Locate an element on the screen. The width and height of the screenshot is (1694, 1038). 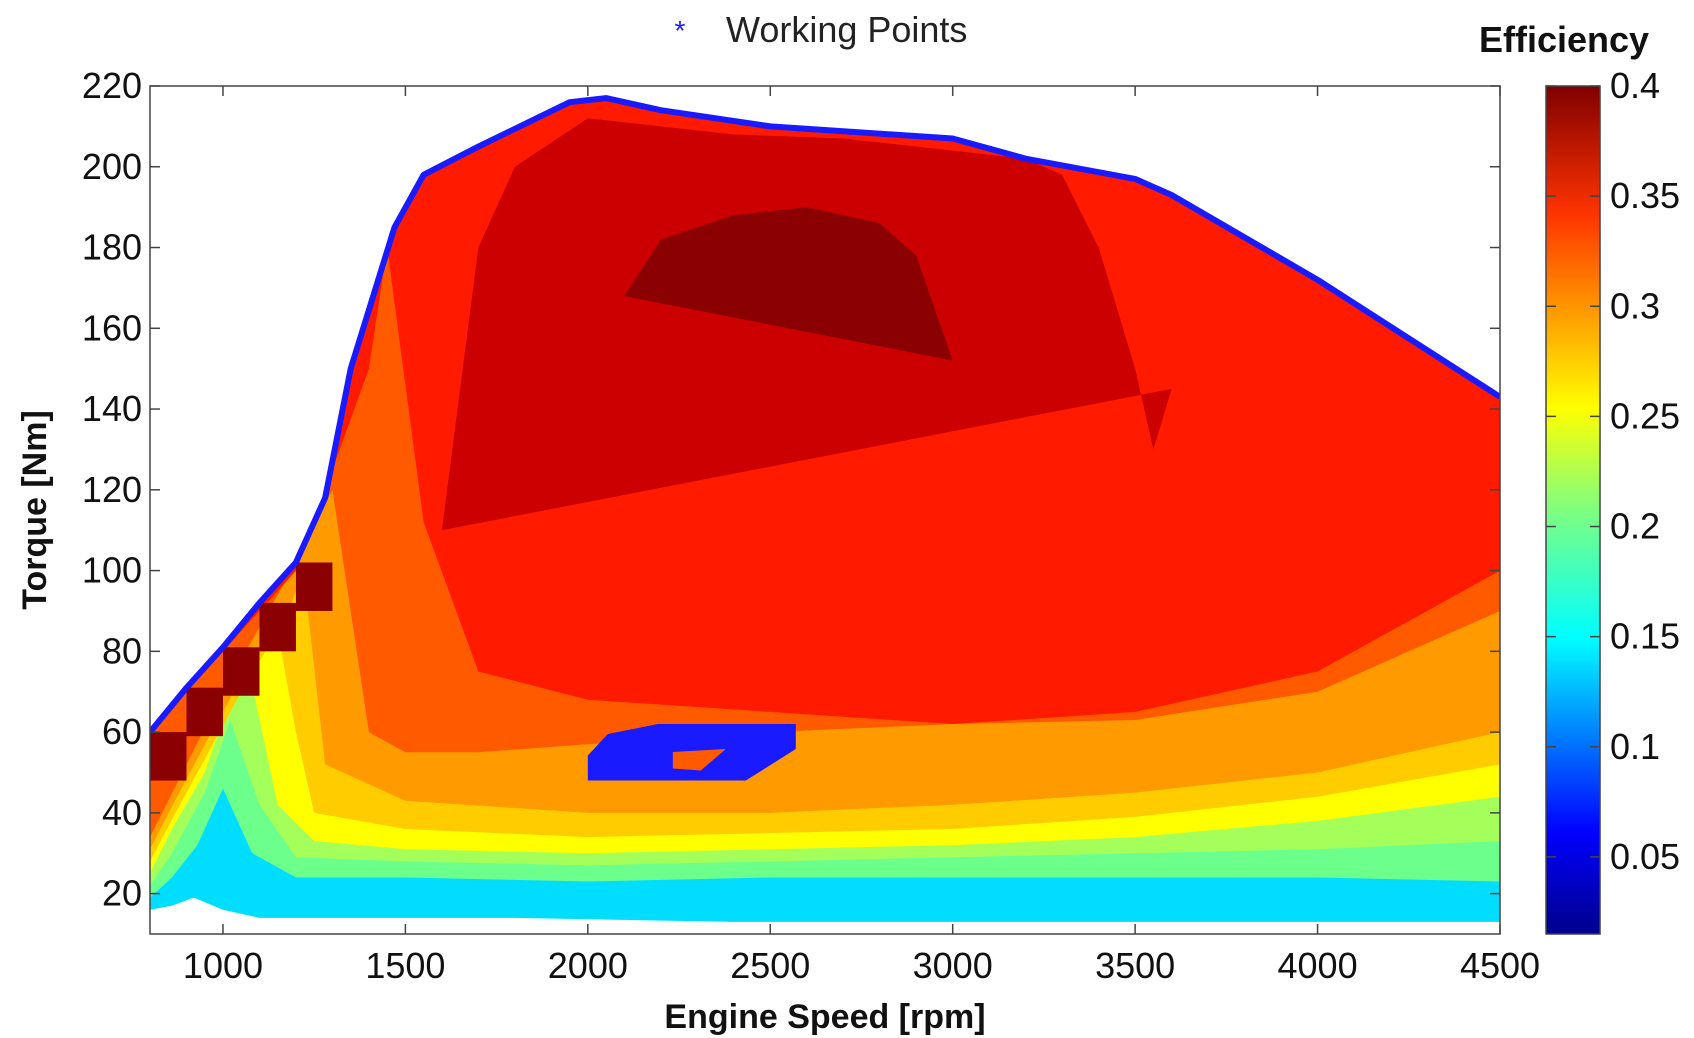
x-tick-label: 2500 is located at coordinates (770, 965).